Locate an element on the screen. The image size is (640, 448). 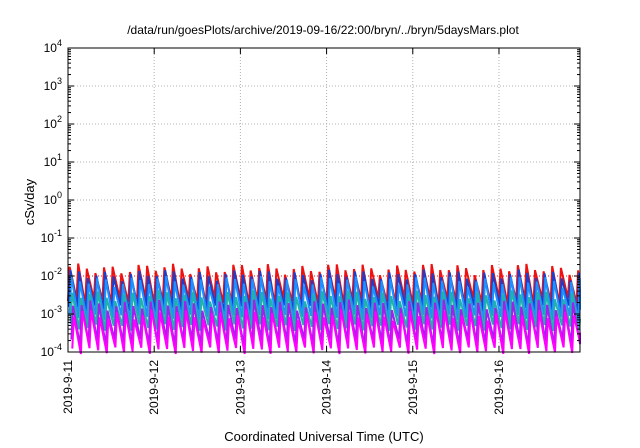
y-tick-label: 10² is located at coordinates (53, 122).